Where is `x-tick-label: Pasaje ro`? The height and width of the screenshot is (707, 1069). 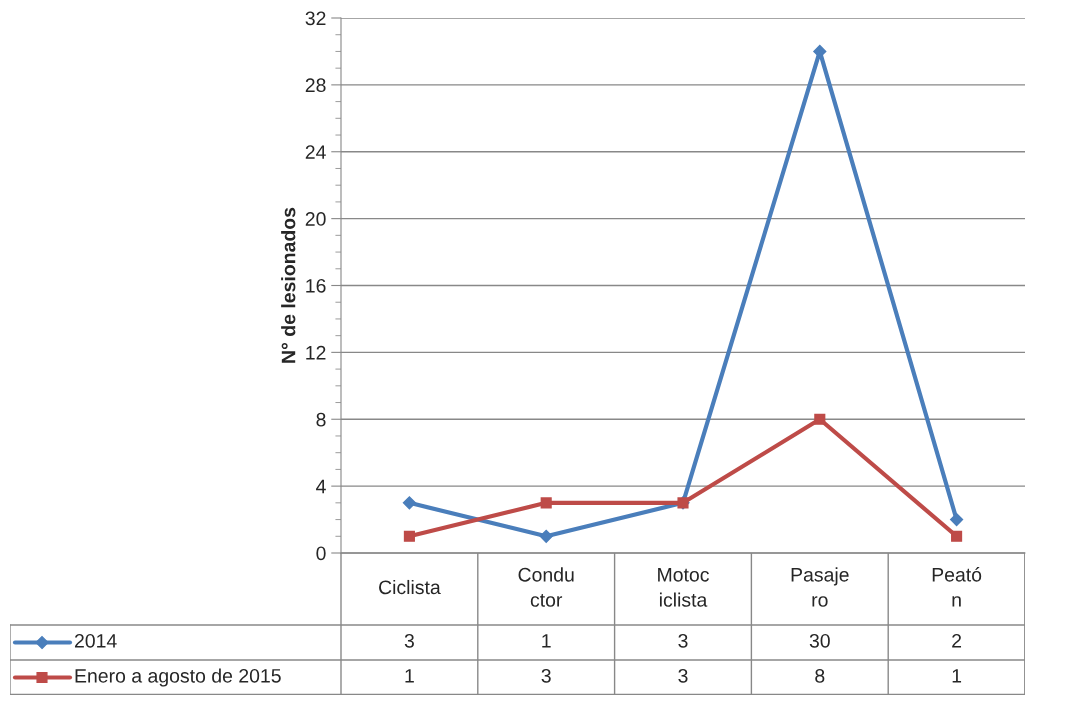 x-tick-label: Pasaje ro is located at coordinates (820, 587).